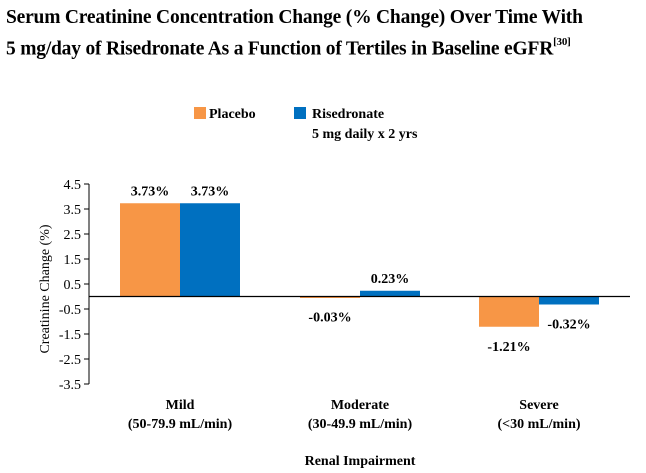  What do you see at coordinates (300, 113) in the screenshot?
I see `legend-swatch-risedronate` at bounding box center [300, 113].